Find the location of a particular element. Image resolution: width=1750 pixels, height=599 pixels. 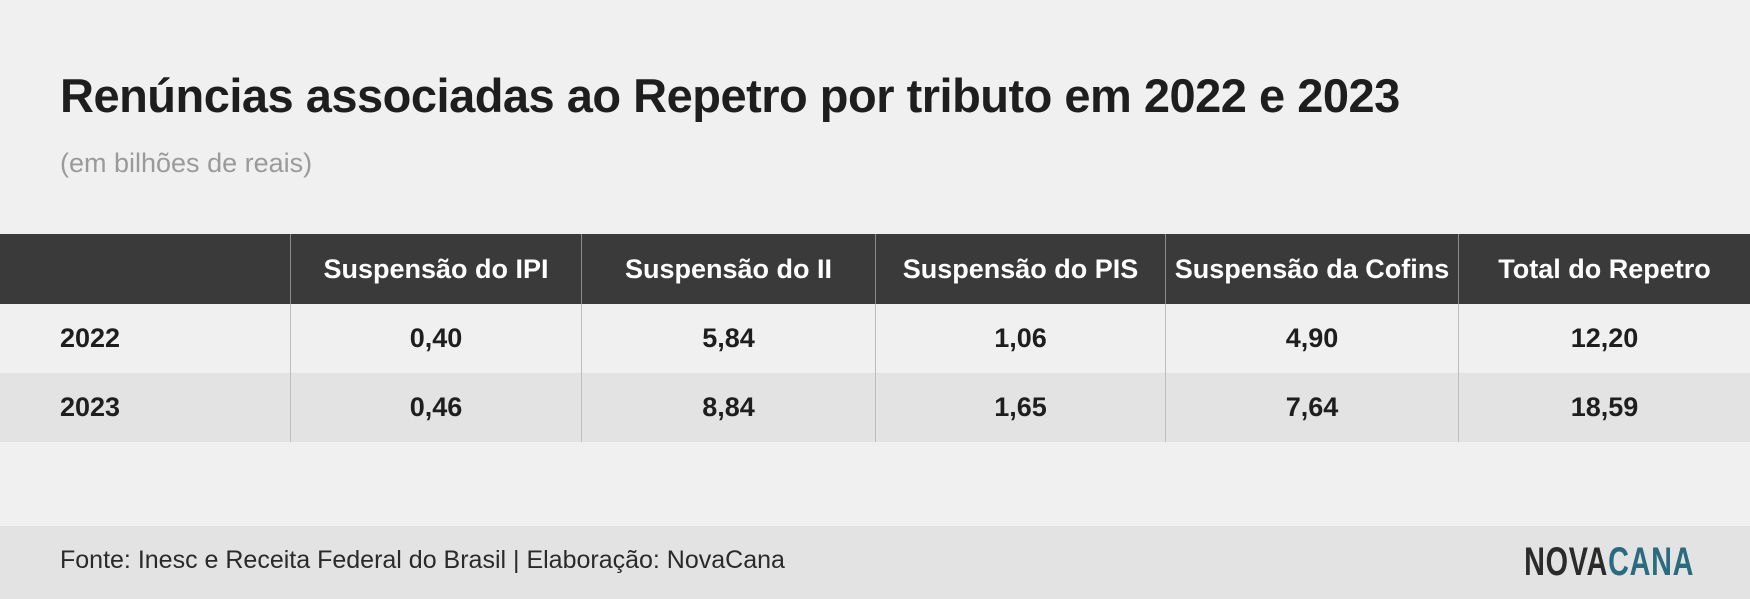

table-cell: 4,90 is located at coordinates (1311, 338).